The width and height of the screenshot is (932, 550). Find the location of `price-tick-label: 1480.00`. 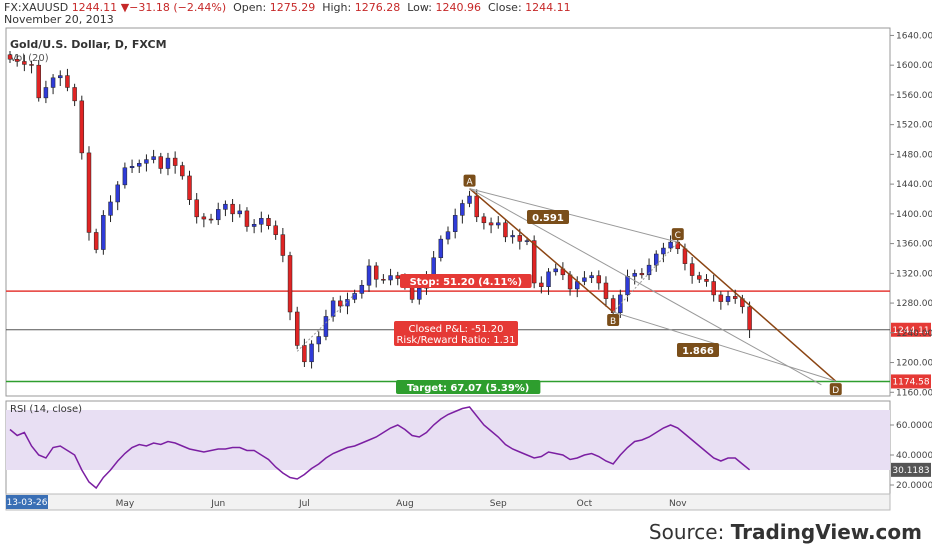

price-tick-label: 1480.00 is located at coordinates (914, 155).